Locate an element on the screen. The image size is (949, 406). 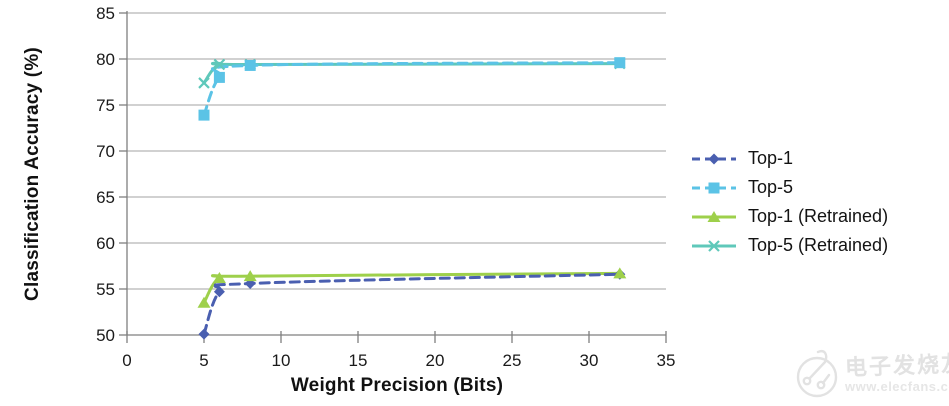
legend-item-top-5-retrained: Top-5 (Retrained) is located at coordinates (788, 245).